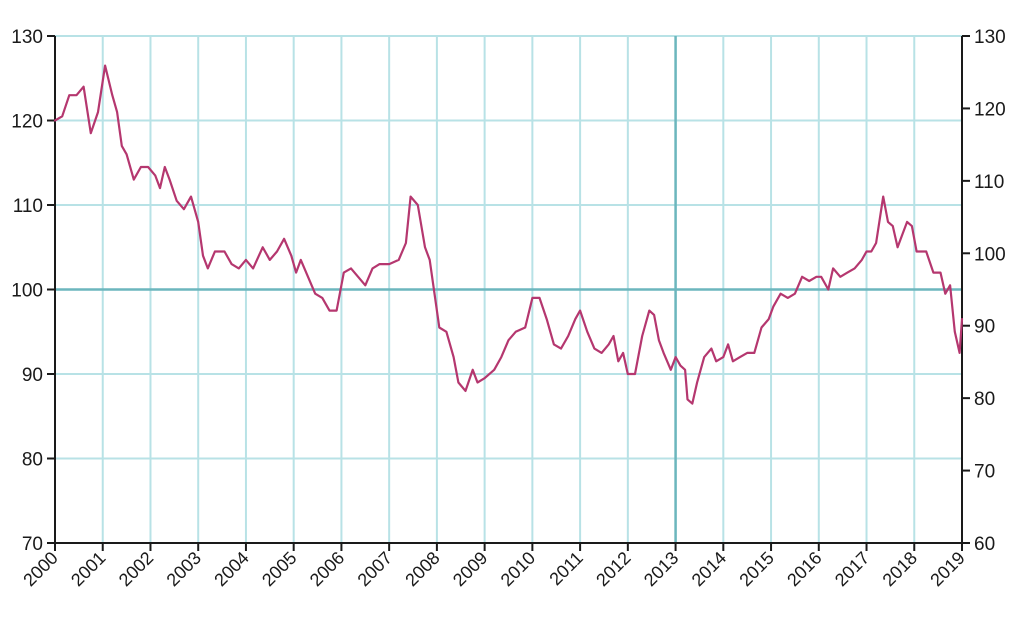 The height and width of the screenshot is (643, 1024). Describe the element at coordinates (709, 569) in the screenshot. I see `x-tick-label-2014: 2014` at that location.